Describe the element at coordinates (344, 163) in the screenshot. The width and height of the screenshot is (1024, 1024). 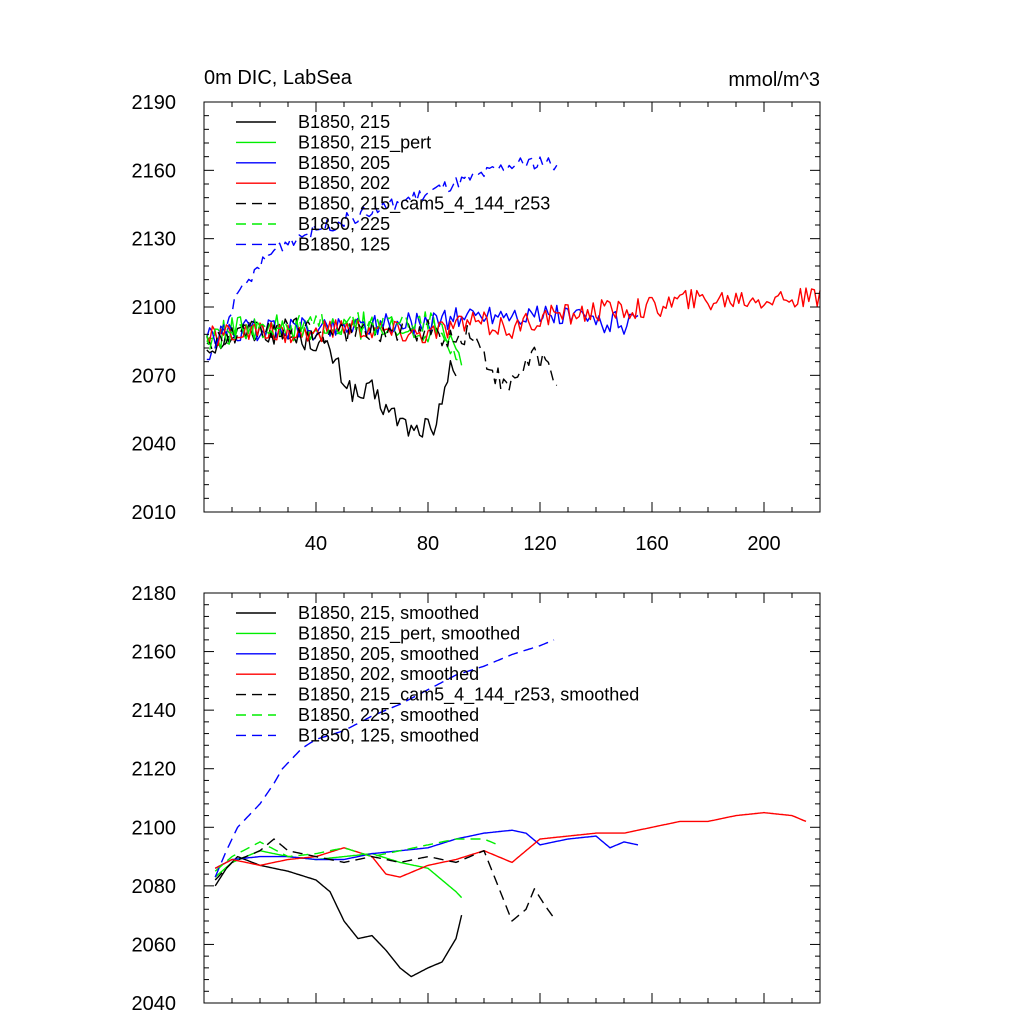
I see `legend-label: B1850, 205` at that location.